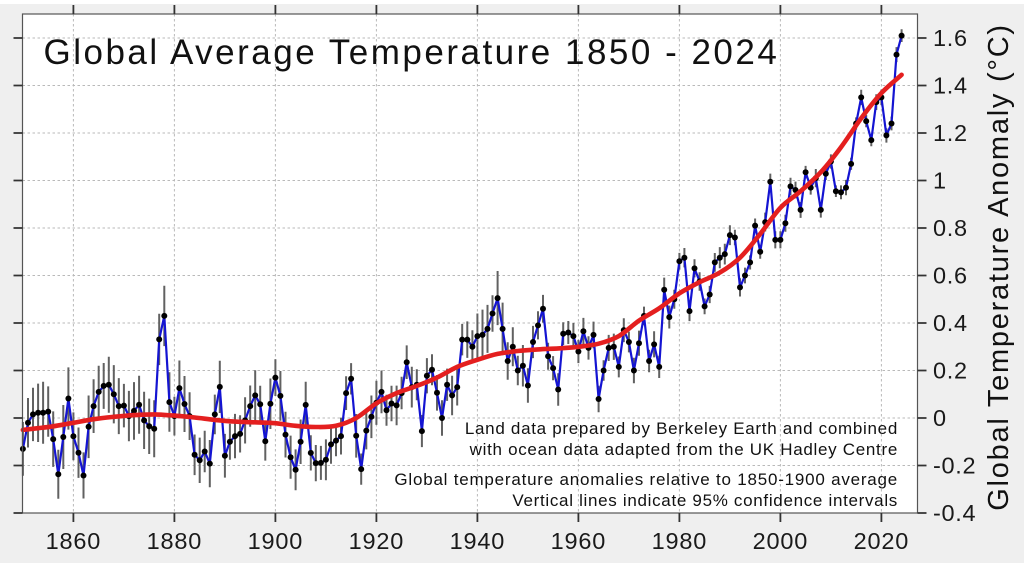  I want to click on svg-text: 1.6, so click(950, 38).